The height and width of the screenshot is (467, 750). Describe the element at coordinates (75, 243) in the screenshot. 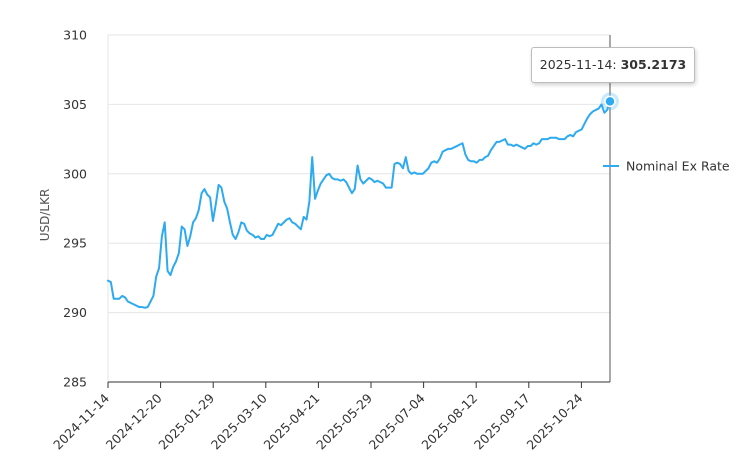

I see `y-tick-label: 295` at that location.